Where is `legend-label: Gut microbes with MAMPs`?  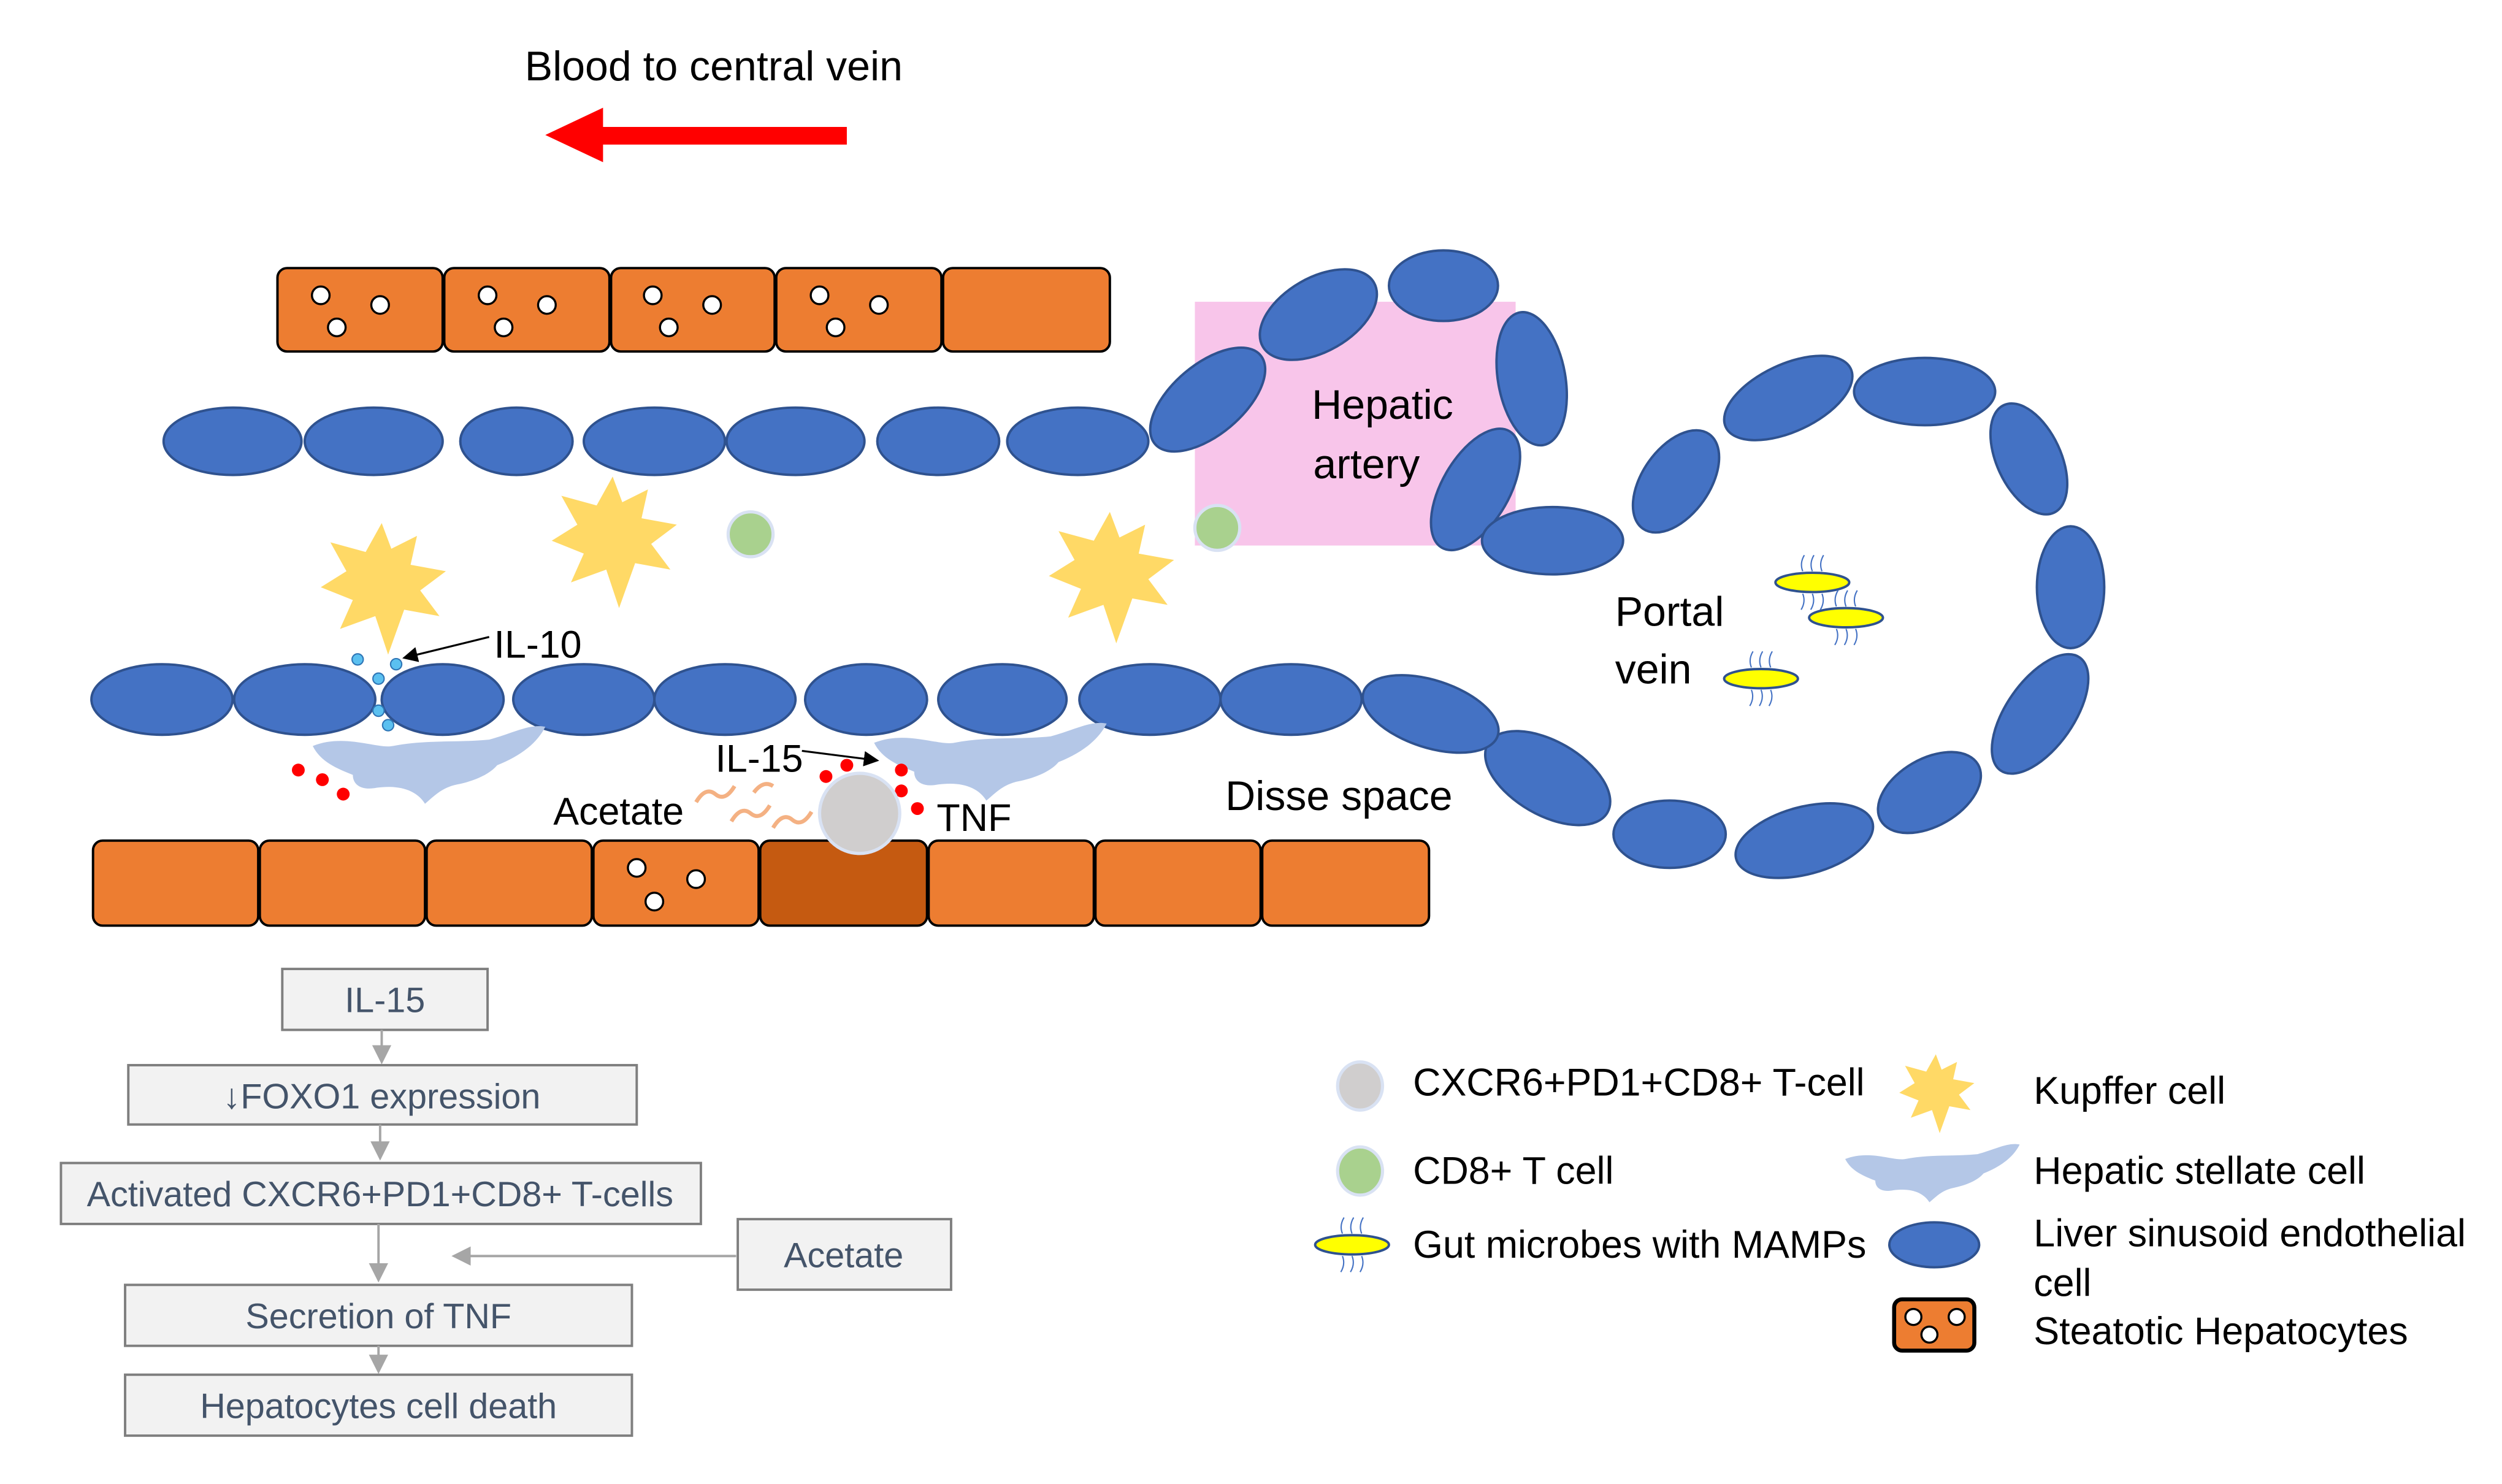
legend-label: Gut microbes with MAMPs is located at coordinates (1640, 1244).